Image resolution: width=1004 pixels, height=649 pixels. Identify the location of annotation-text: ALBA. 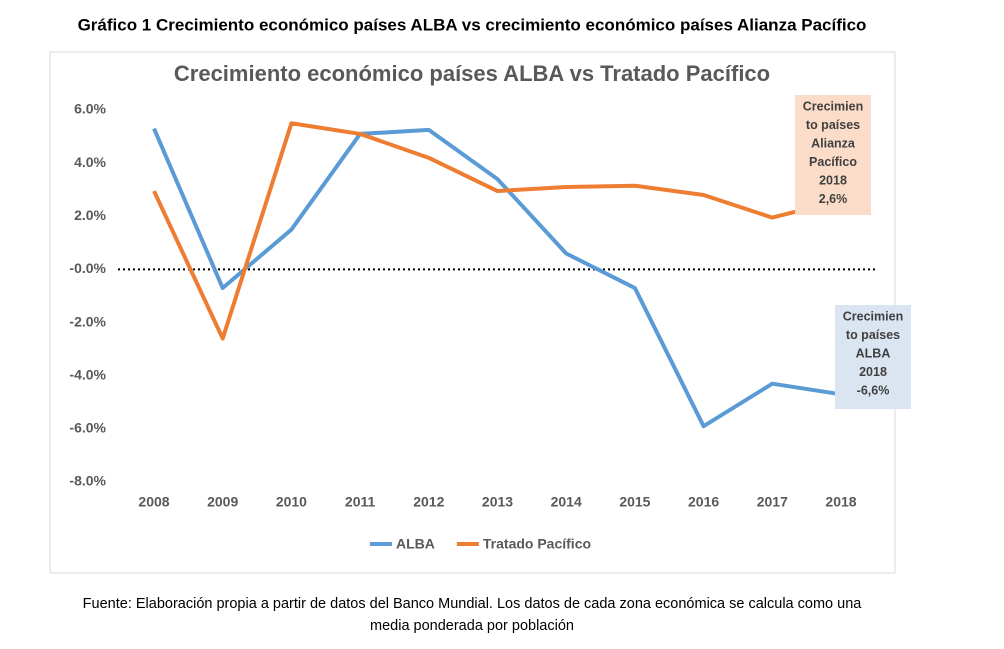
(873, 353).